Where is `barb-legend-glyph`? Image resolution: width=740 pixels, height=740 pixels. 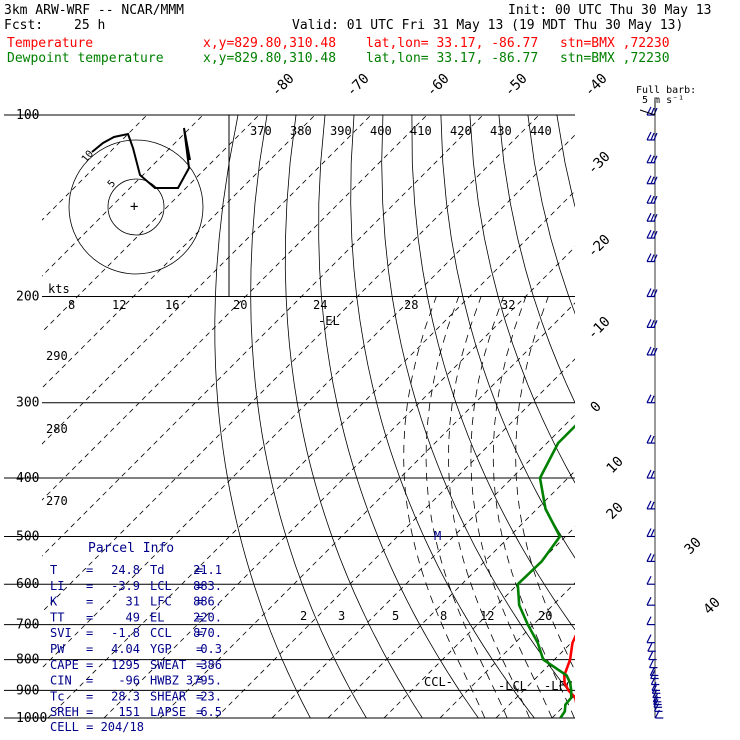 barb-legend-glyph is located at coordinates (647, 108).